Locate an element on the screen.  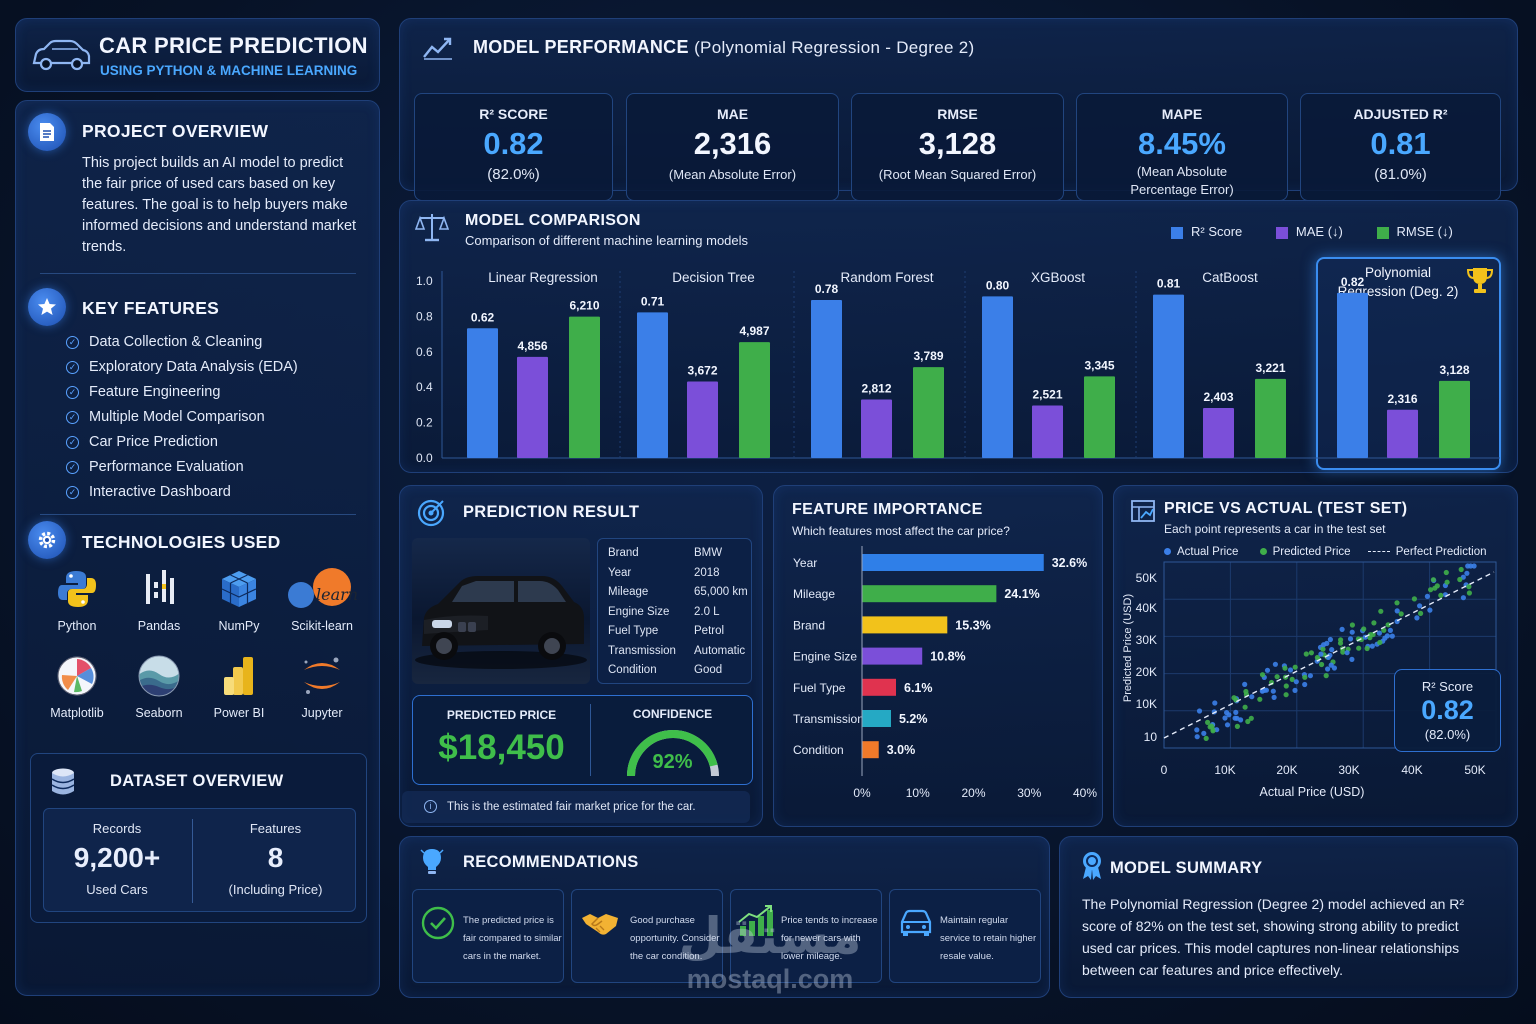
logo-text: learn is located at coordinates (337, 594).